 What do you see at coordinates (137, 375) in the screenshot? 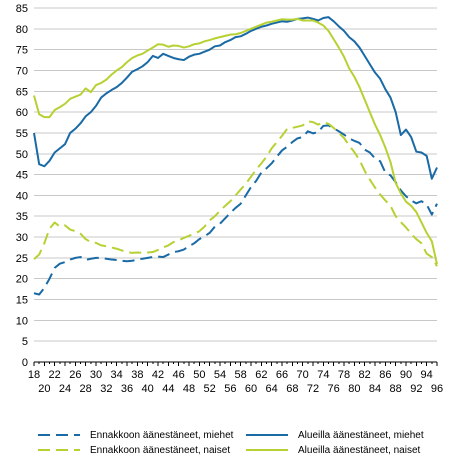
I see `x-tick-label: 38` at bounding box center [137, 375].